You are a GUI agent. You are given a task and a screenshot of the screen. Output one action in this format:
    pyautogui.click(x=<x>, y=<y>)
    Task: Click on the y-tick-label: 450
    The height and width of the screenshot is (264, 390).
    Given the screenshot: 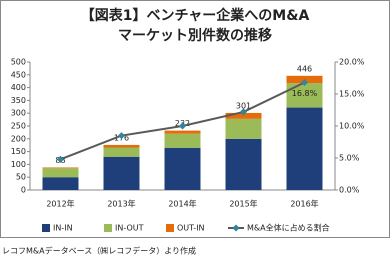 What is the action you would take?
    pyautogui.click(x=18, y=74)
    